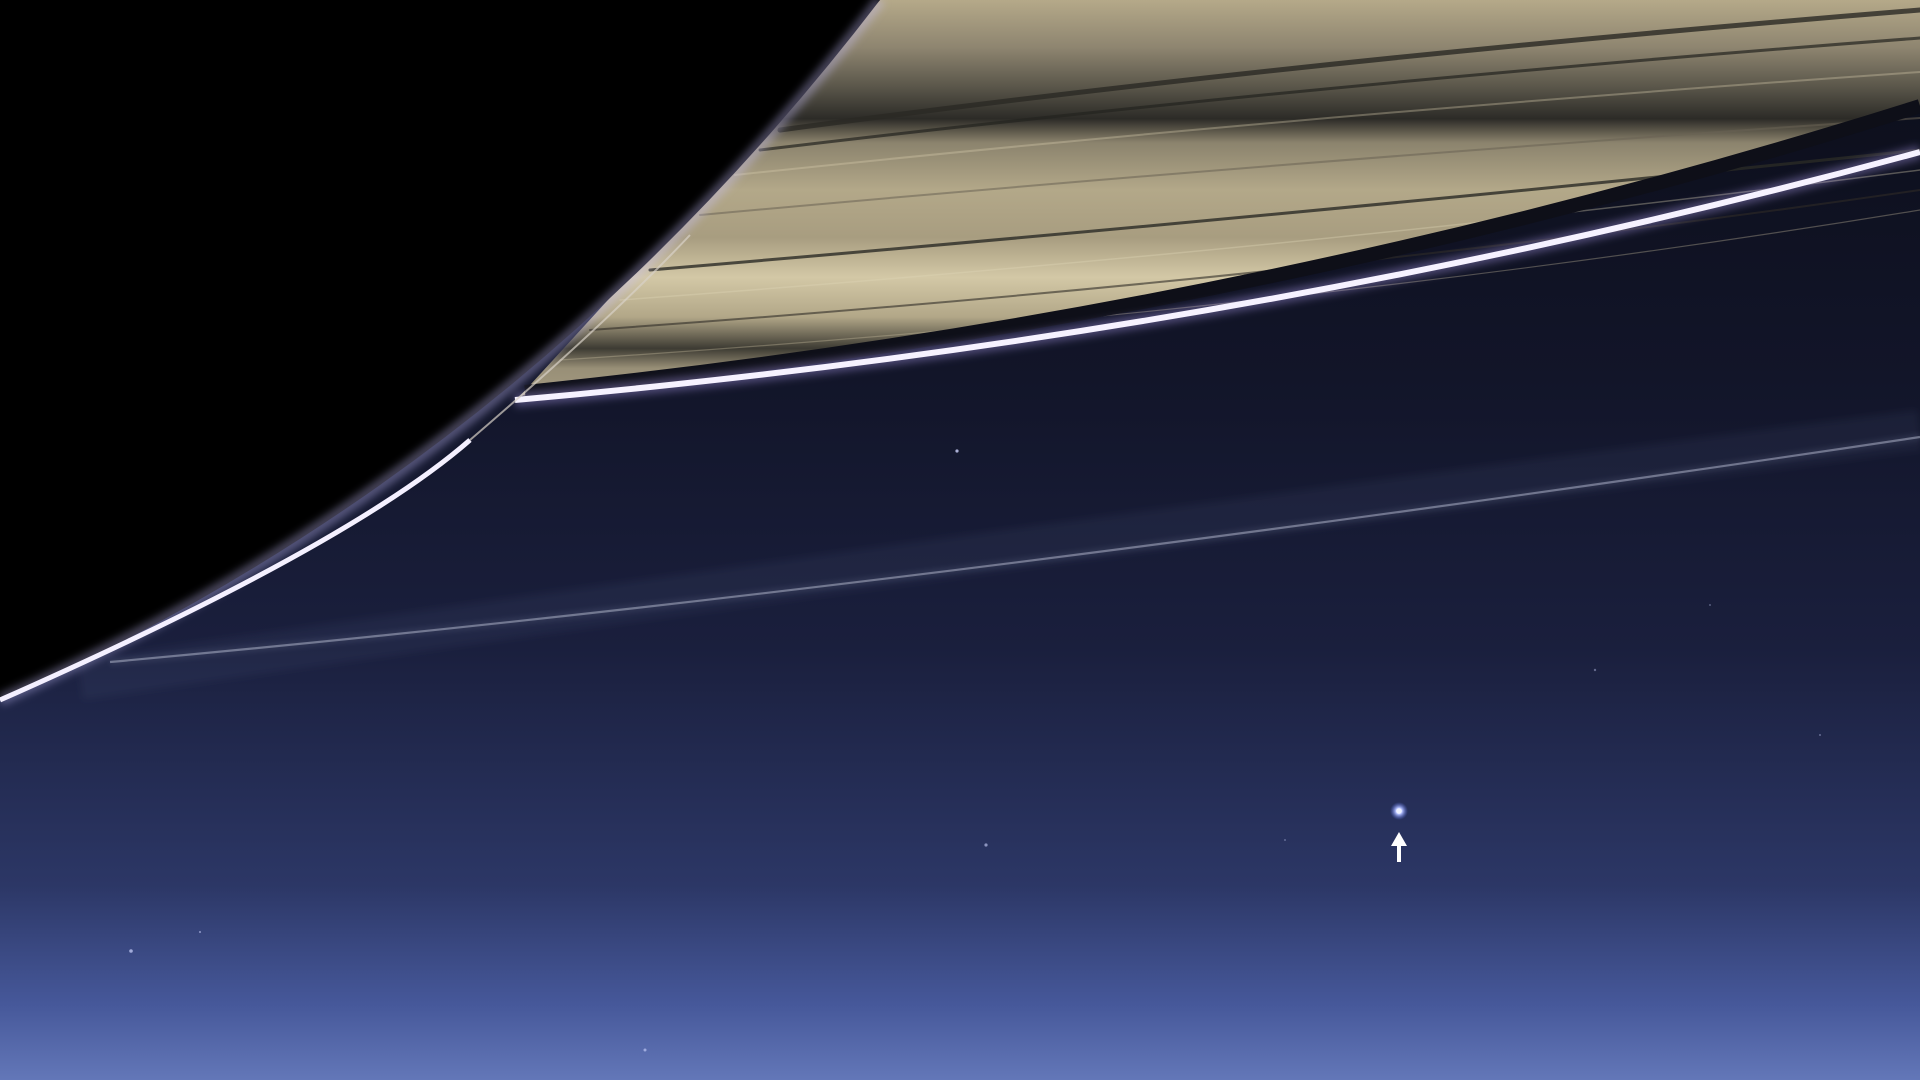 This screenshot has width=1920, height=1080. Describe the element at coordinates (236, 570) in the screenshot. I see `saturn-limb` at that location.